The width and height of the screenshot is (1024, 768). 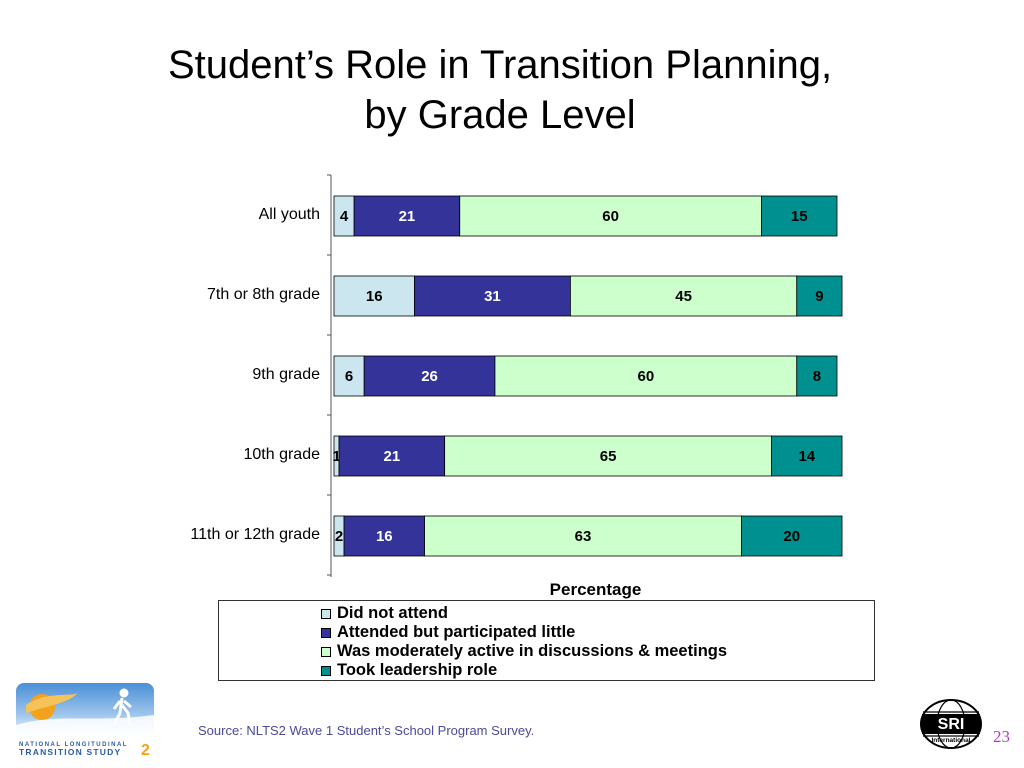 I want to click on nlts-logo-number: 2, so click(x=145, y=750).